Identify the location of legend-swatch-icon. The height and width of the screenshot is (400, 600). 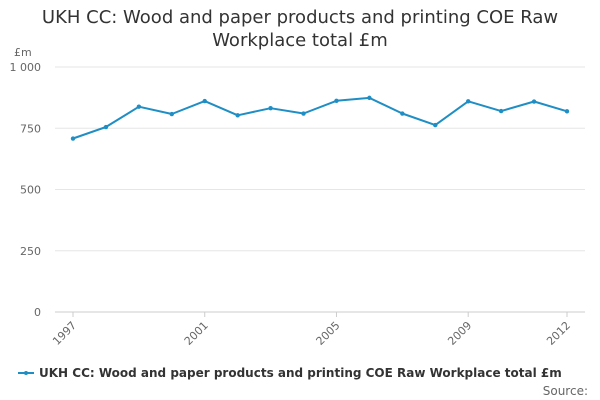
(26, 373).